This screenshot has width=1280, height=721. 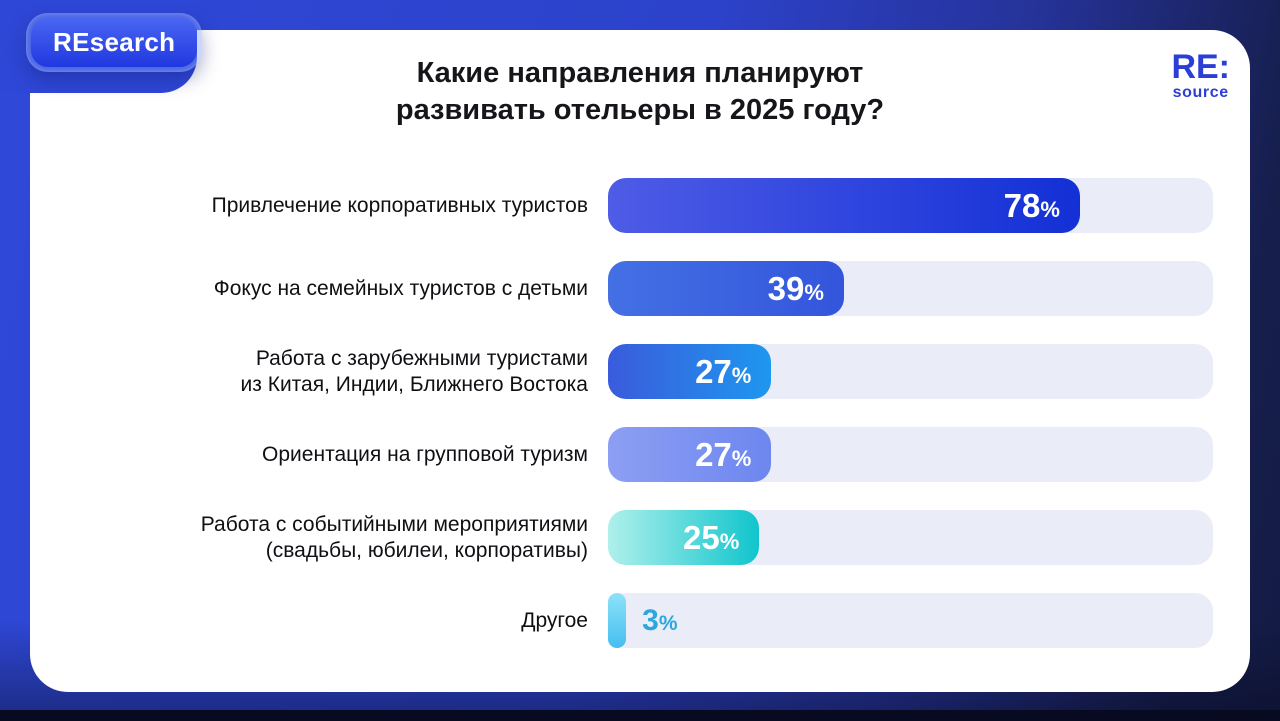 What do you see at coordinates (421, 358) in the screenshot?
I see `label-line-1: Работа с зарубежными туристами` at bounding box center [421, 358].